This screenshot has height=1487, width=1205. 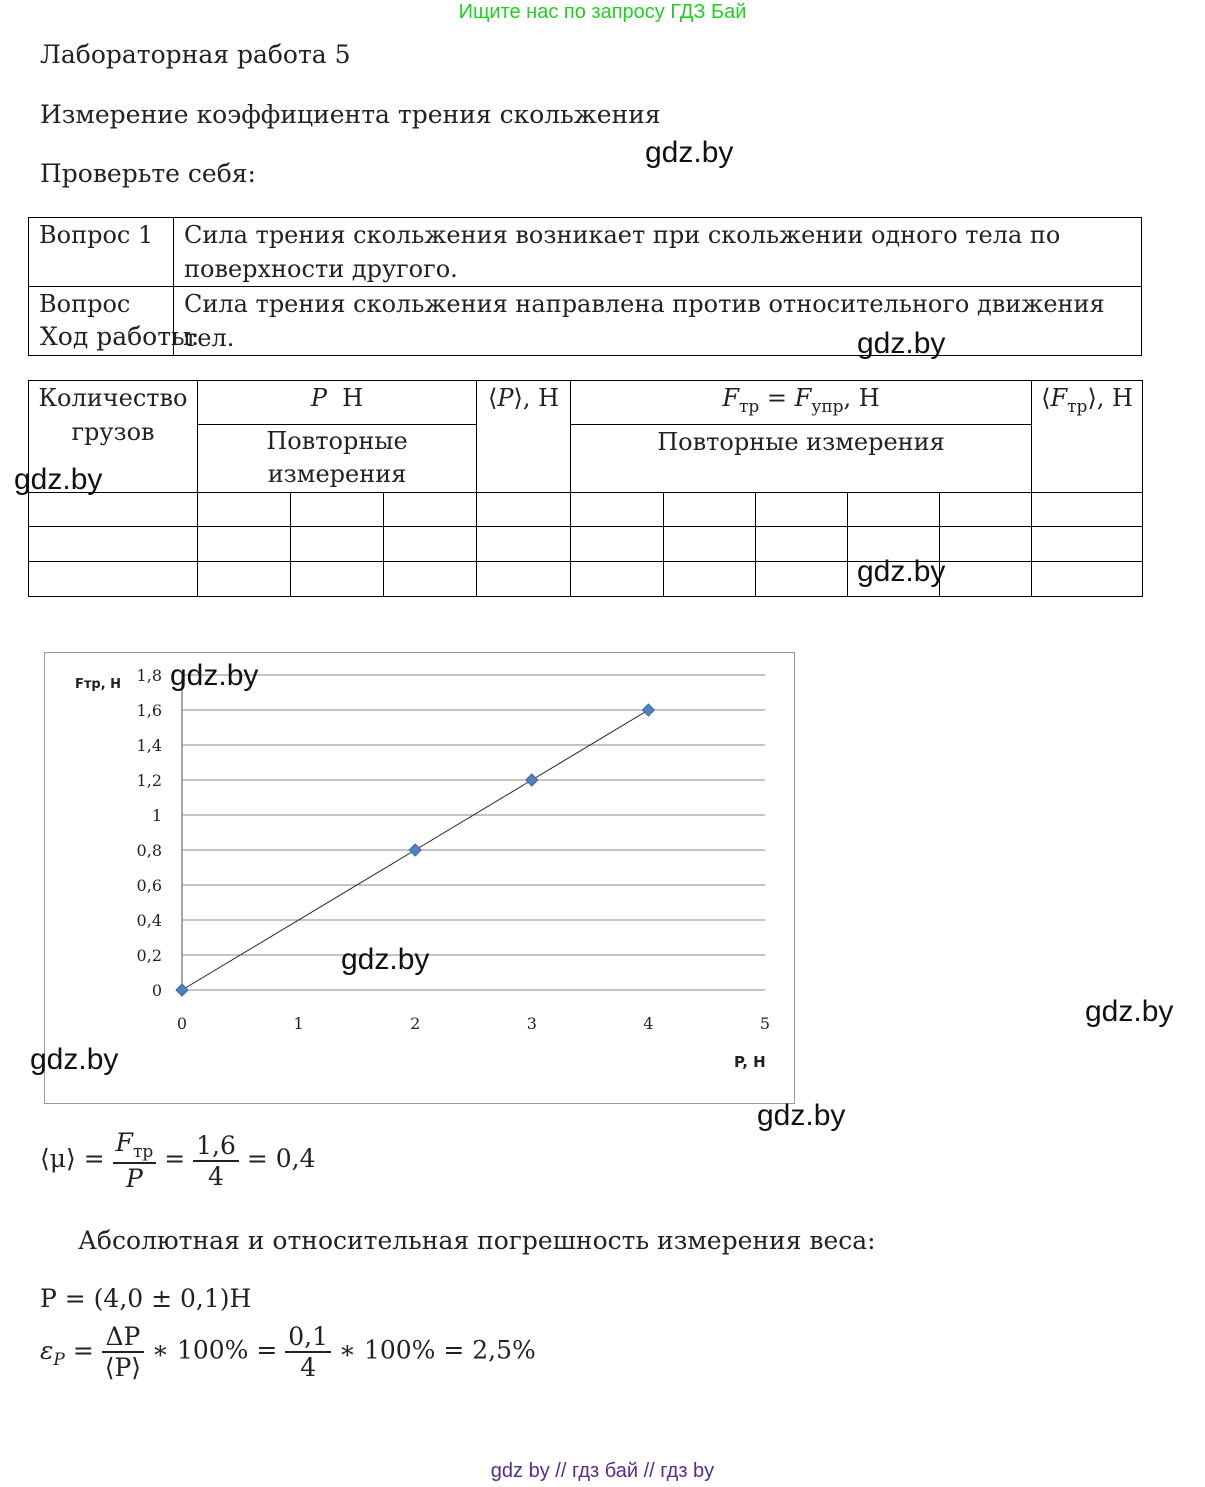 What do you see at coordinates (602, 12) in the screenshot?
I see `banner: Ищите нас по запросу ГДЗ Бай` at bounding box center [602, 12].